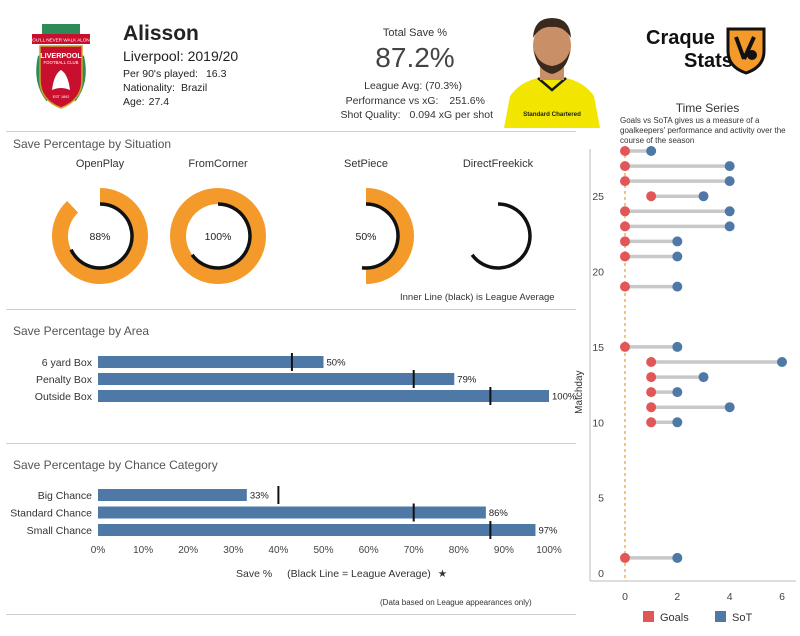  Describe the element at coordinates (61, 55) in the screenshot. I see `svg-text: LIVERPOOL` at that location.